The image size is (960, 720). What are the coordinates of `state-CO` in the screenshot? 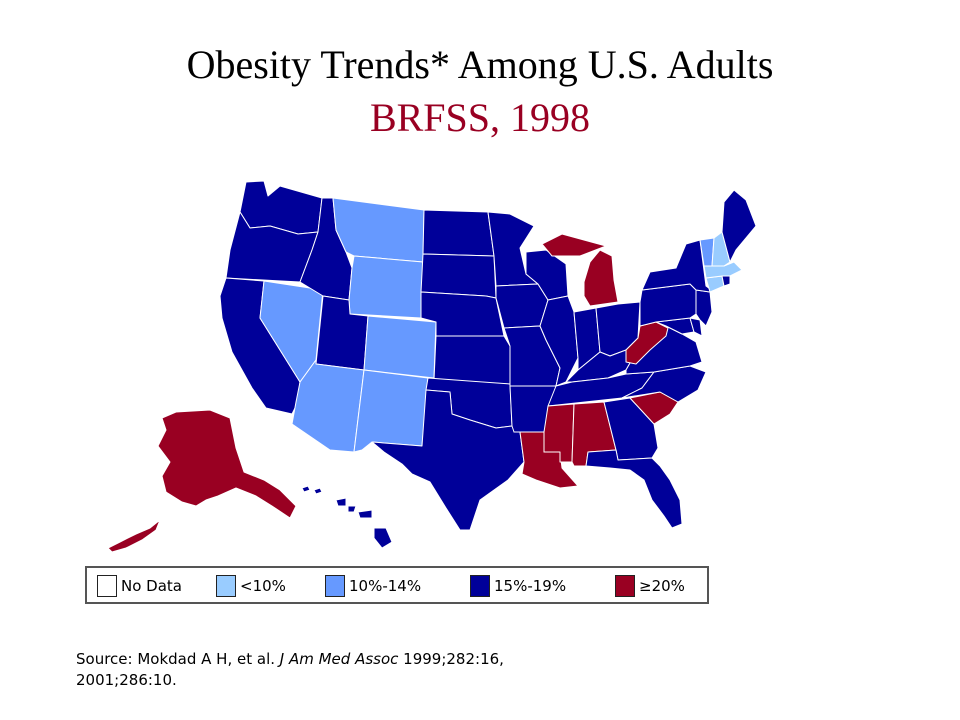 It's located at (400, 347).